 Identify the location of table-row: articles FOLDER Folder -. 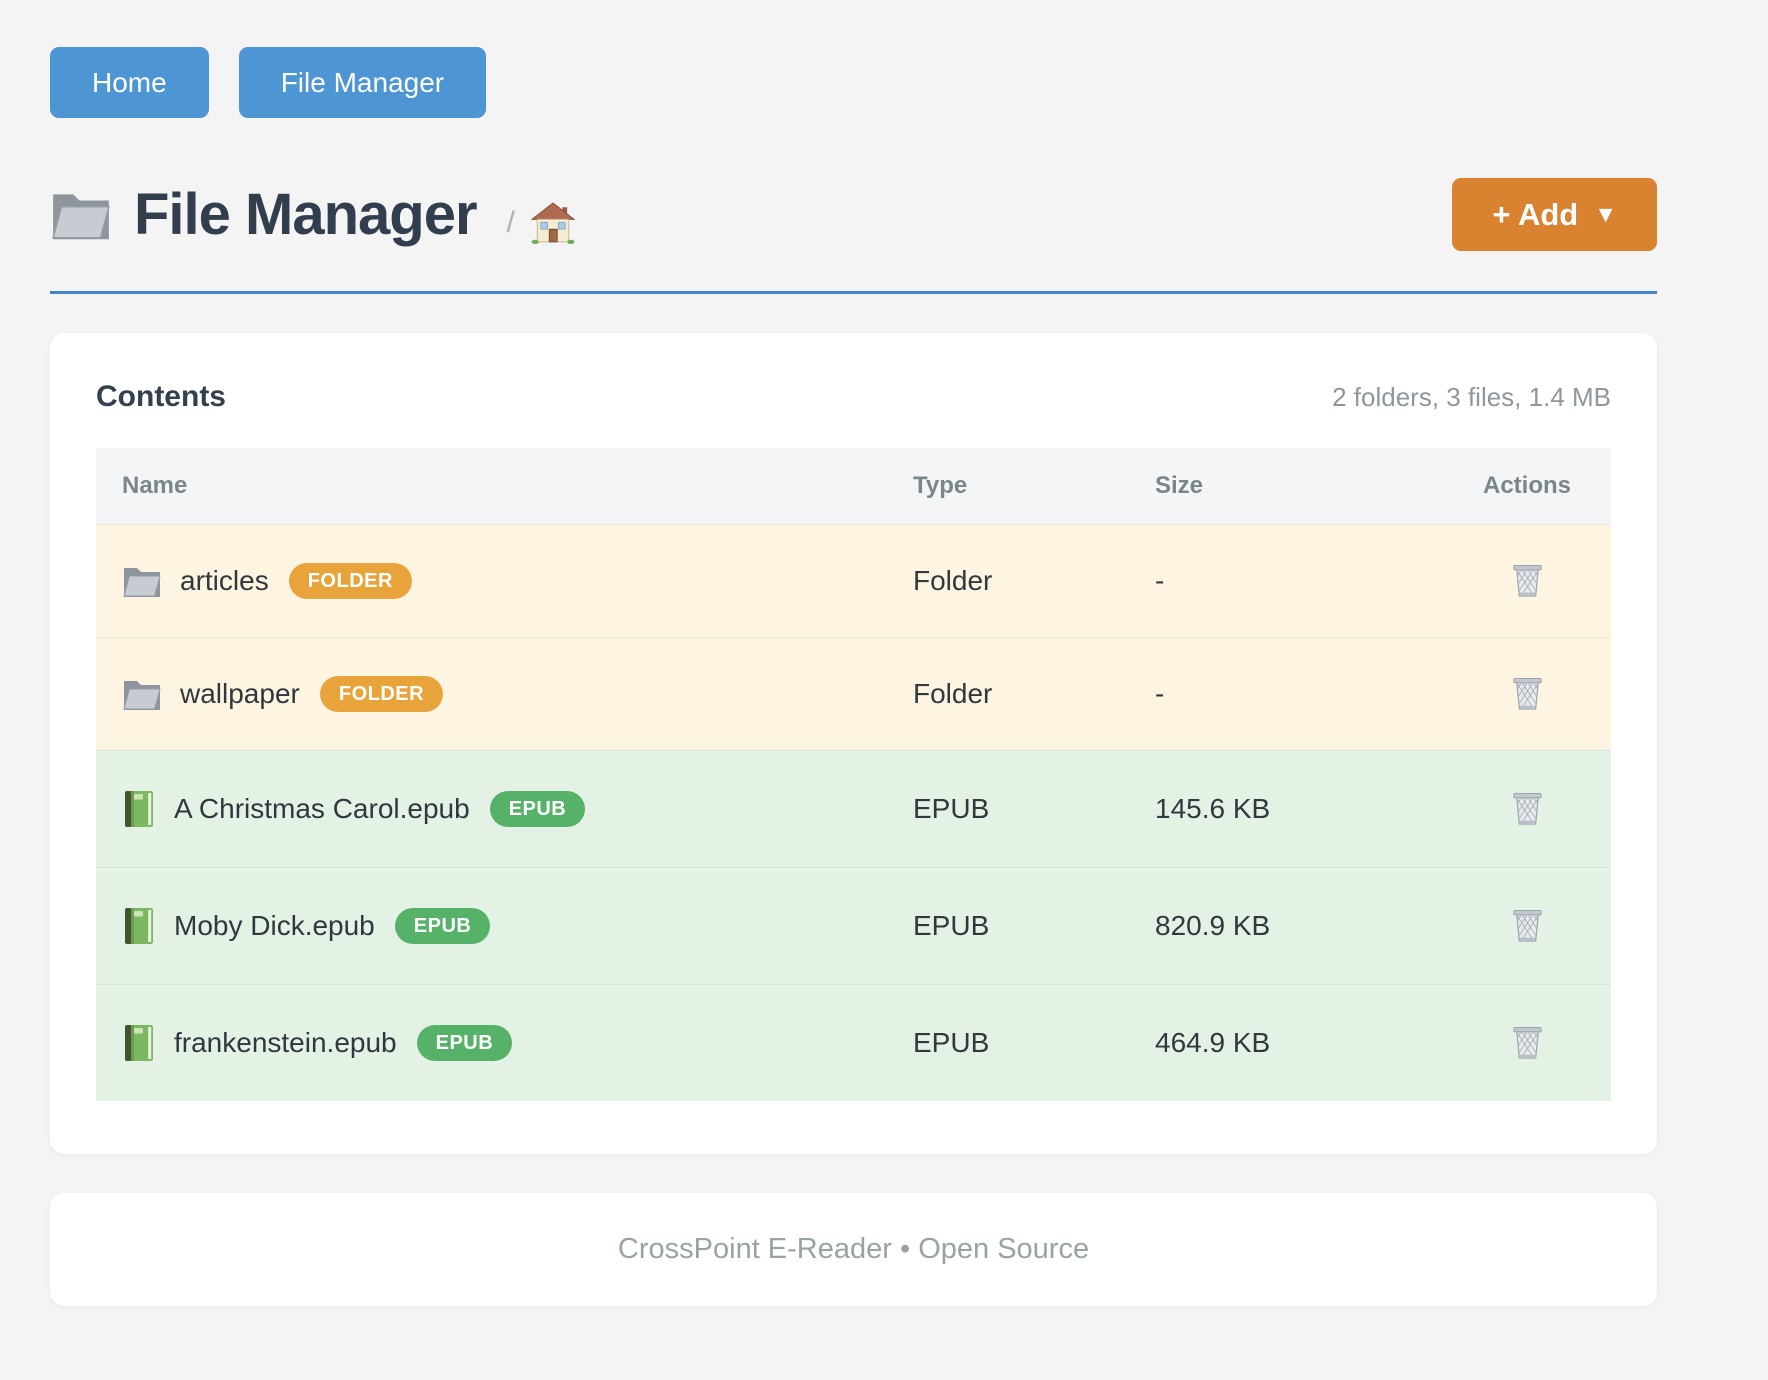
(853, 580).